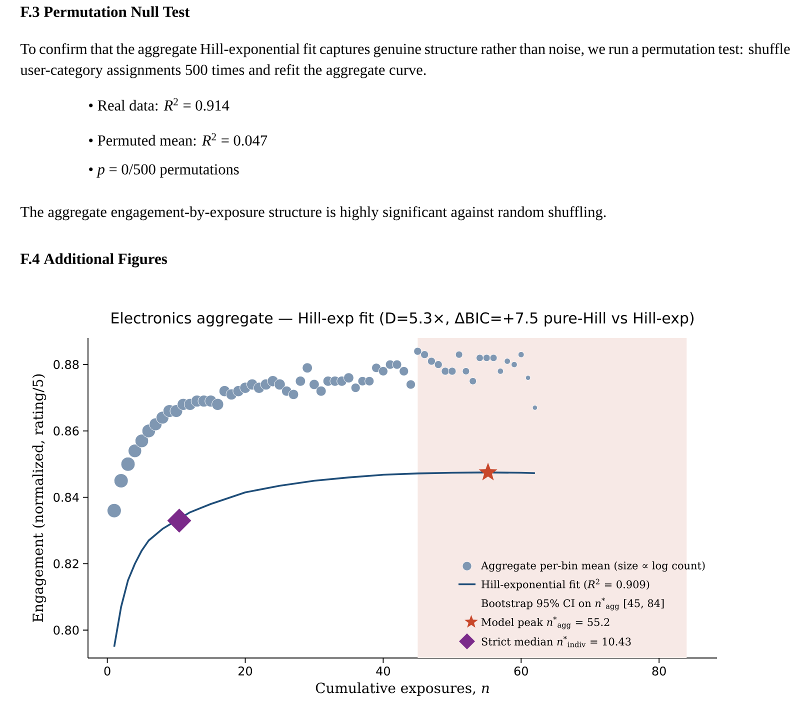 This screenshot has width=804, height=712. What do you see at coordinates (313, 213) in the screenshot?
I see `text: The aggregate engagement-by-exposure structure is highly significant against random shuffling.` at bounding box center [313, 213].